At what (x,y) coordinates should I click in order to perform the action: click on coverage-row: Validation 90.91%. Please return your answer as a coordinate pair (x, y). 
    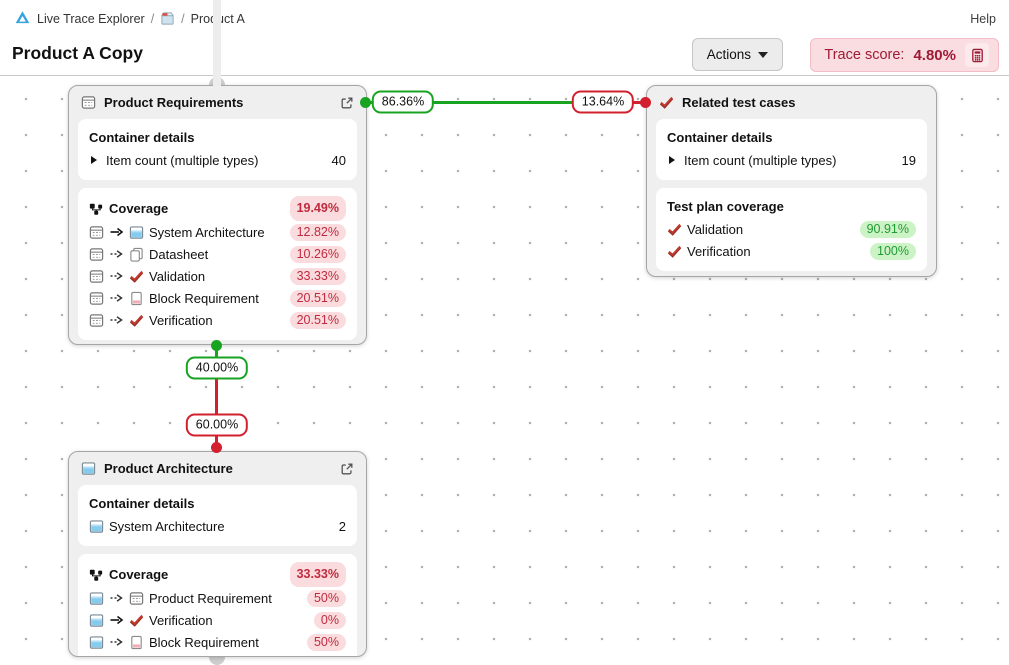
    Looking at the image, I should click on (791, 229).